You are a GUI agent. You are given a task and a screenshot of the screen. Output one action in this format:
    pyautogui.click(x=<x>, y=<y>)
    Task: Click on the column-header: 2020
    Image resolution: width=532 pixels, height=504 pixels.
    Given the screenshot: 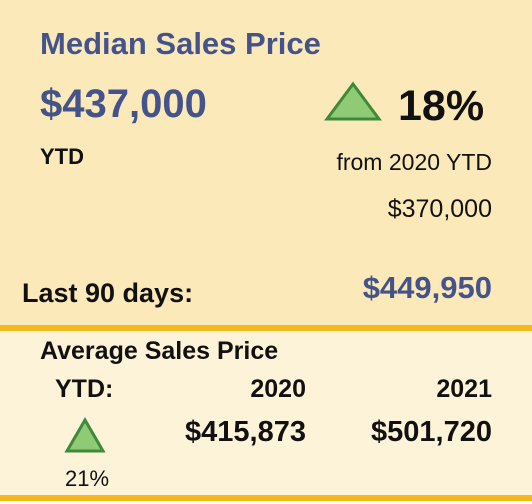 What is the action you would take?
    pyautogui.click(x=278, y=389)
    